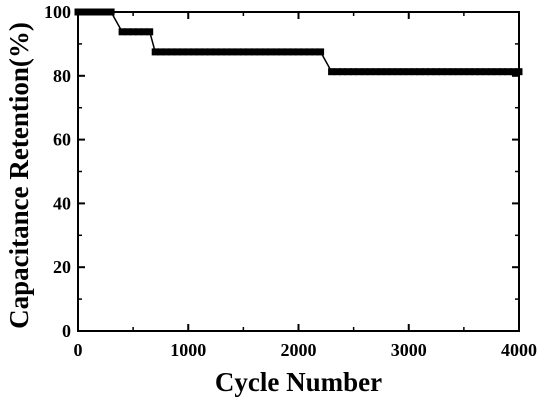 The image size is (550, 401). I want to click on x-tick-label: 4000, so click(519, 350).